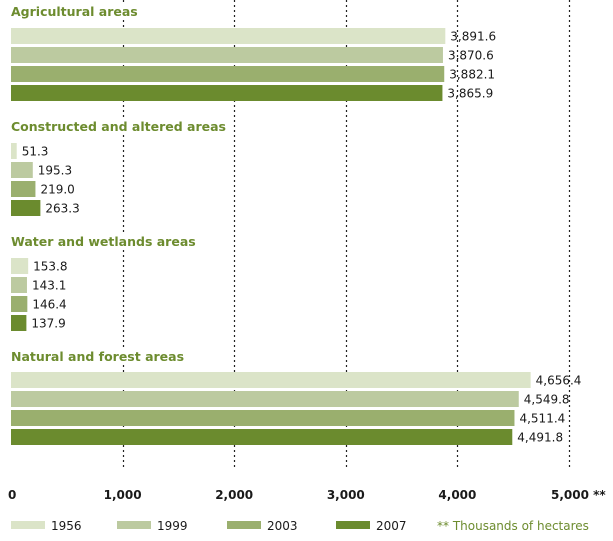 The image size is (613, 541). What do you see at coordinates (55, 171) in the screenshot?
I see `data-label: 195.3` at bounding box center [55, 171].